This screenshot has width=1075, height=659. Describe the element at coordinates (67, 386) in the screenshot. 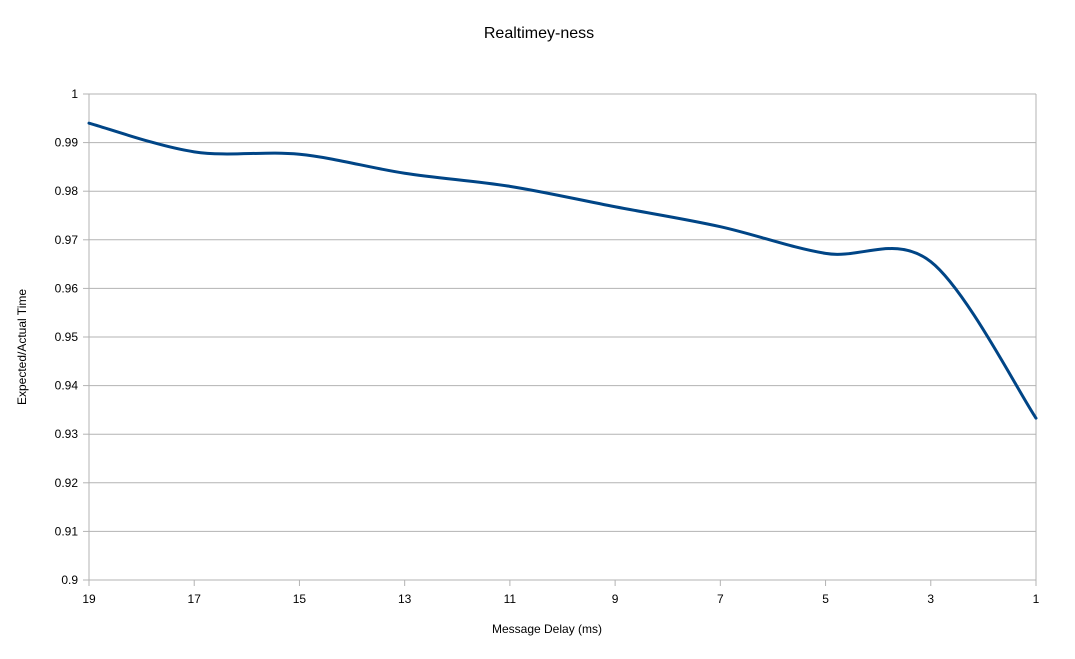

I see `y-tick-label: 0.94` at that location.